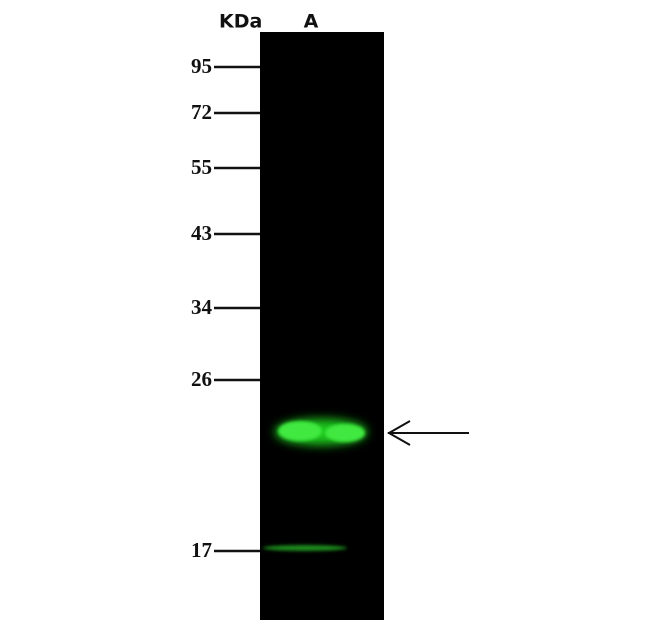  What do you see at coordinates (202, 307) in the screenshot?
I see `marker-label: 34` at bounding box center [202, 307].